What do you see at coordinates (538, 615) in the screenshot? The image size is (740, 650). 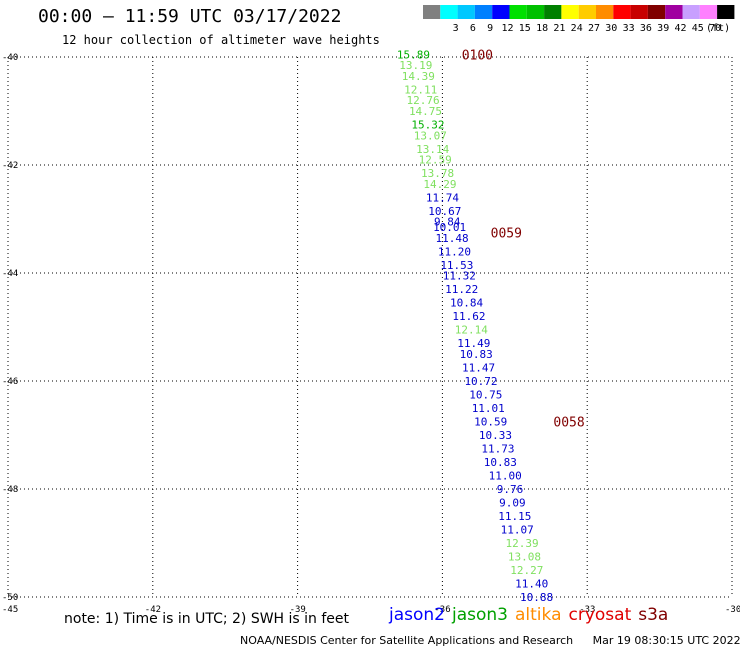 I see `legend-item-altika: altika` at bounding box center [538, 615].